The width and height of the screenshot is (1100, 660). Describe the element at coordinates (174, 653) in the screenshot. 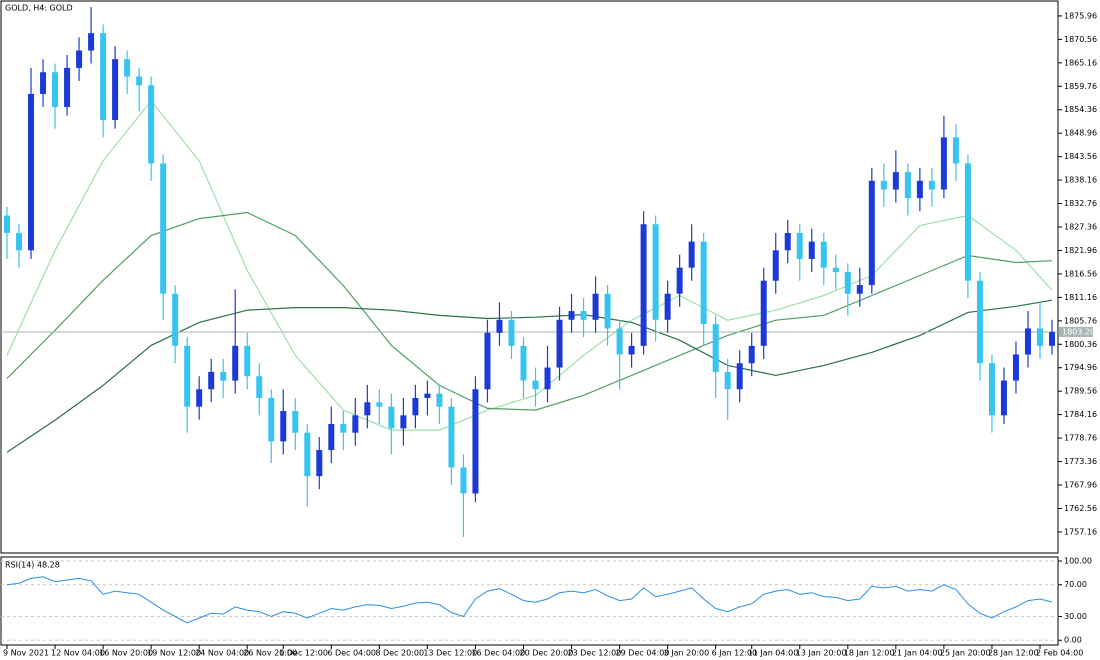

I see `x-tick-label: 19 Nov 12:00` at that location.